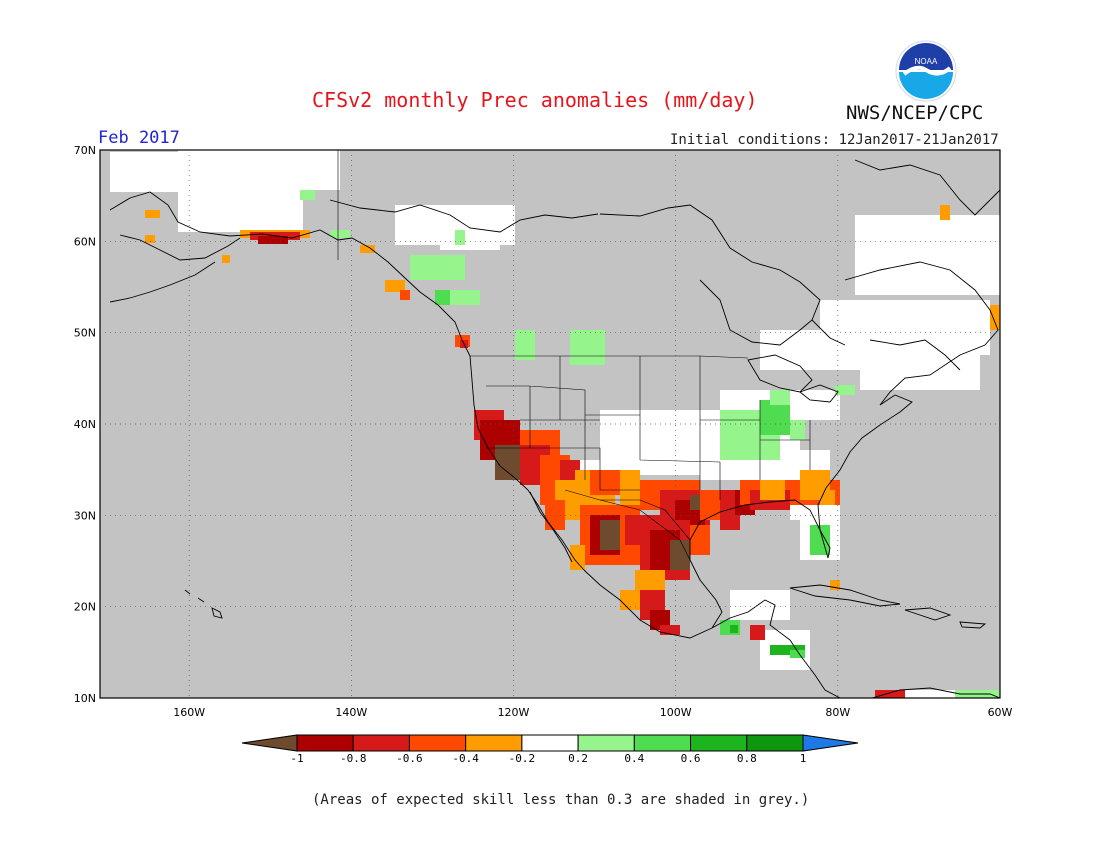 Image resolution: width=1100 pixels, height=850 pixels. What do you see at coordinates (353, 758) in the screenshot?
I see `legend-tick-label: -0.8` at bounding box center [353, 758].